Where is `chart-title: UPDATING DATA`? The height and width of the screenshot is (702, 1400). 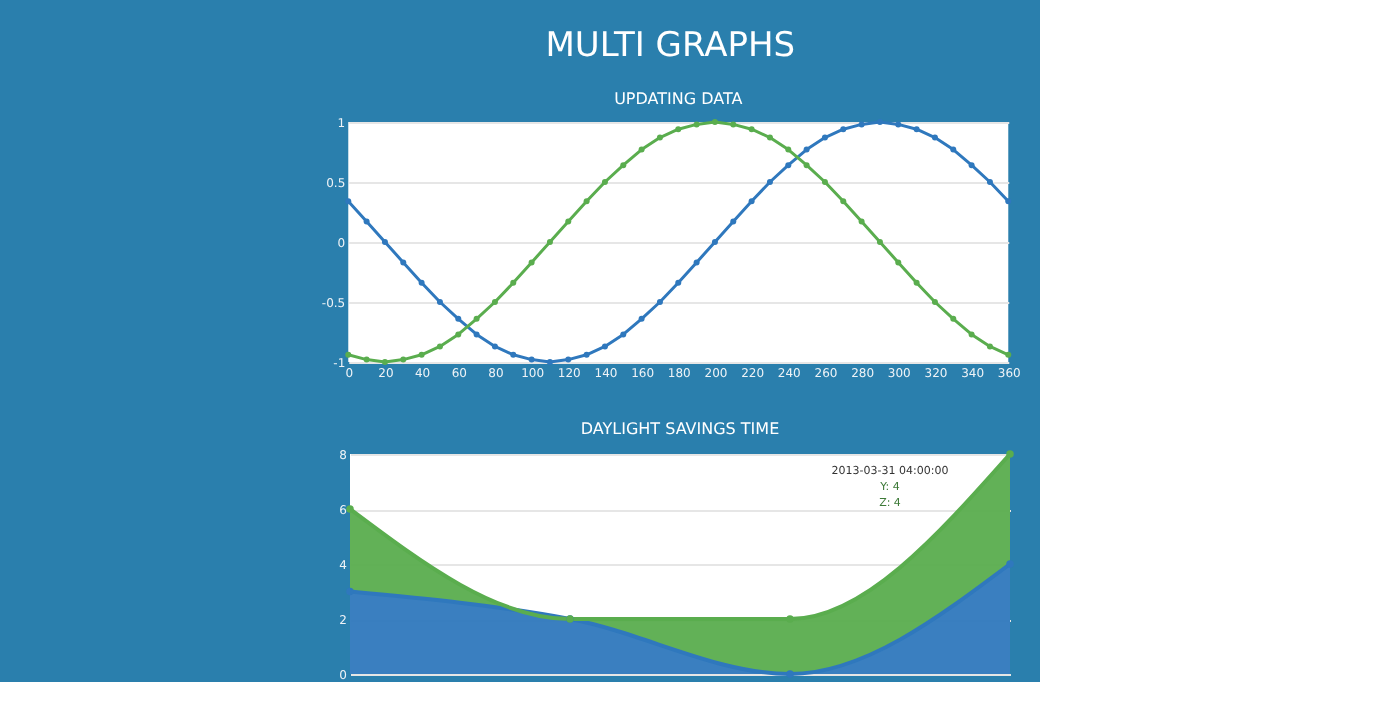
chart-title: UPDATING DATA is located at coordinates (679, 99).